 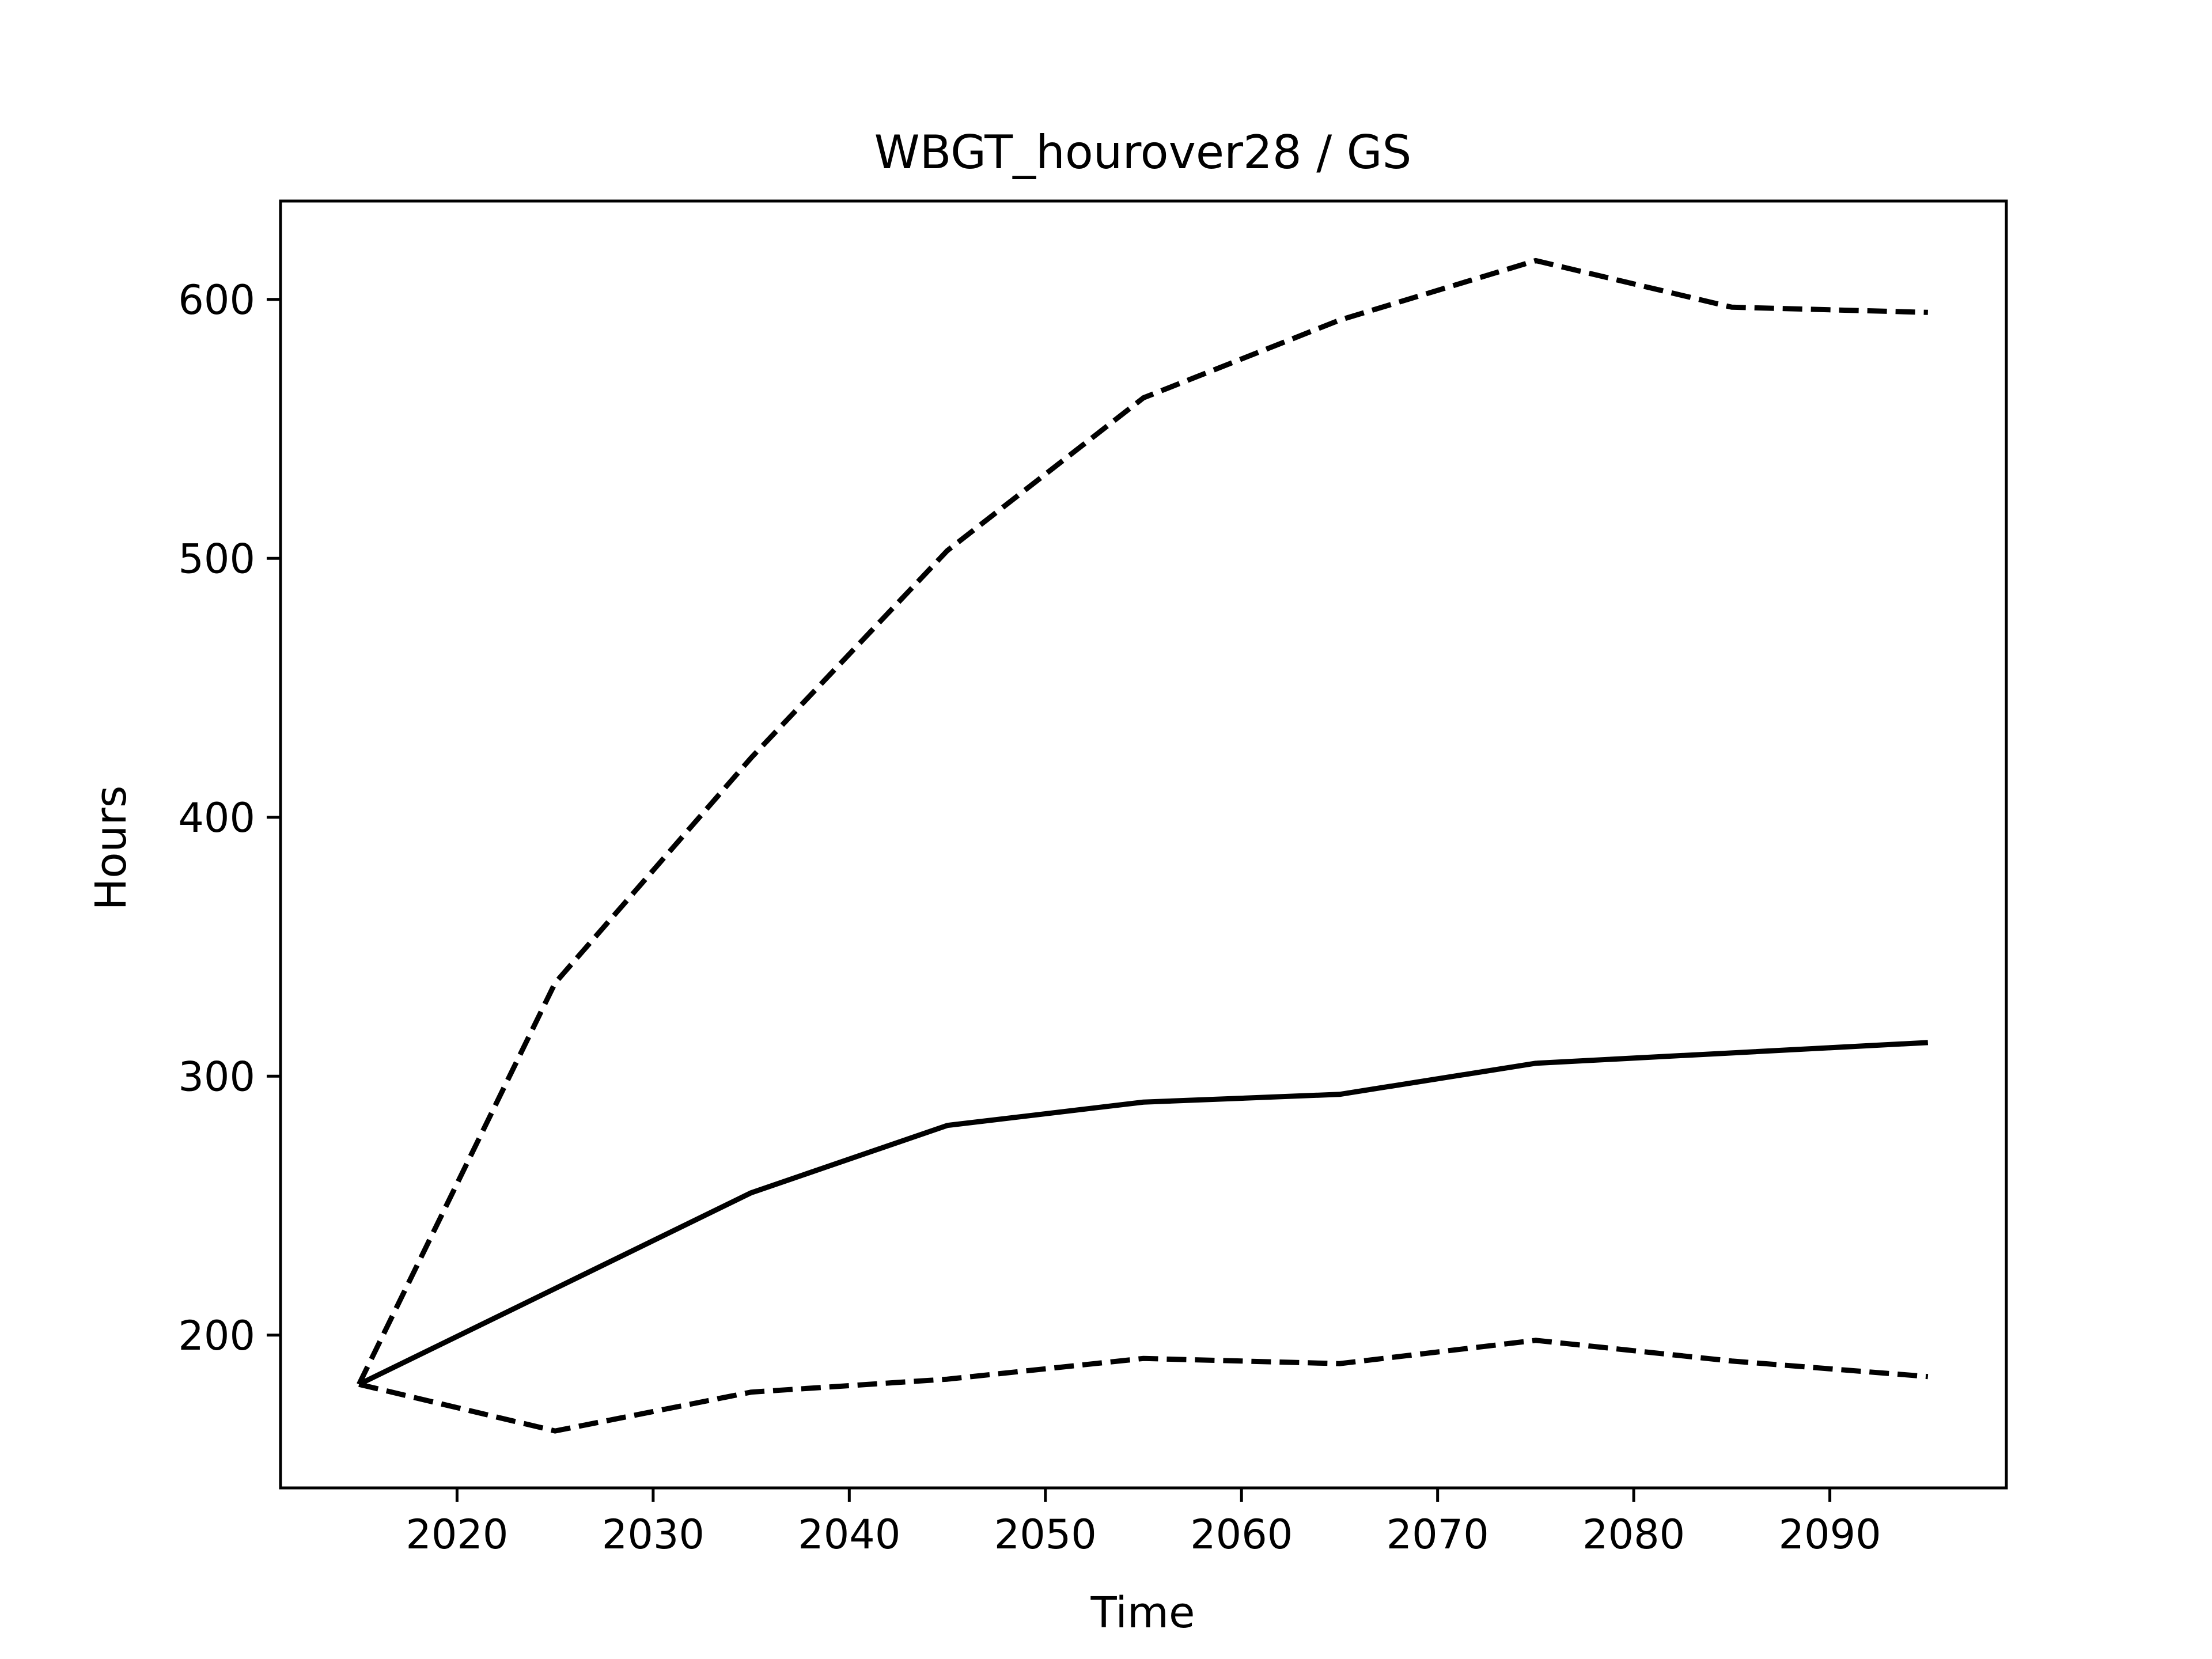 I want to click on y-tick-label: 600, so click(x=216, y=300).